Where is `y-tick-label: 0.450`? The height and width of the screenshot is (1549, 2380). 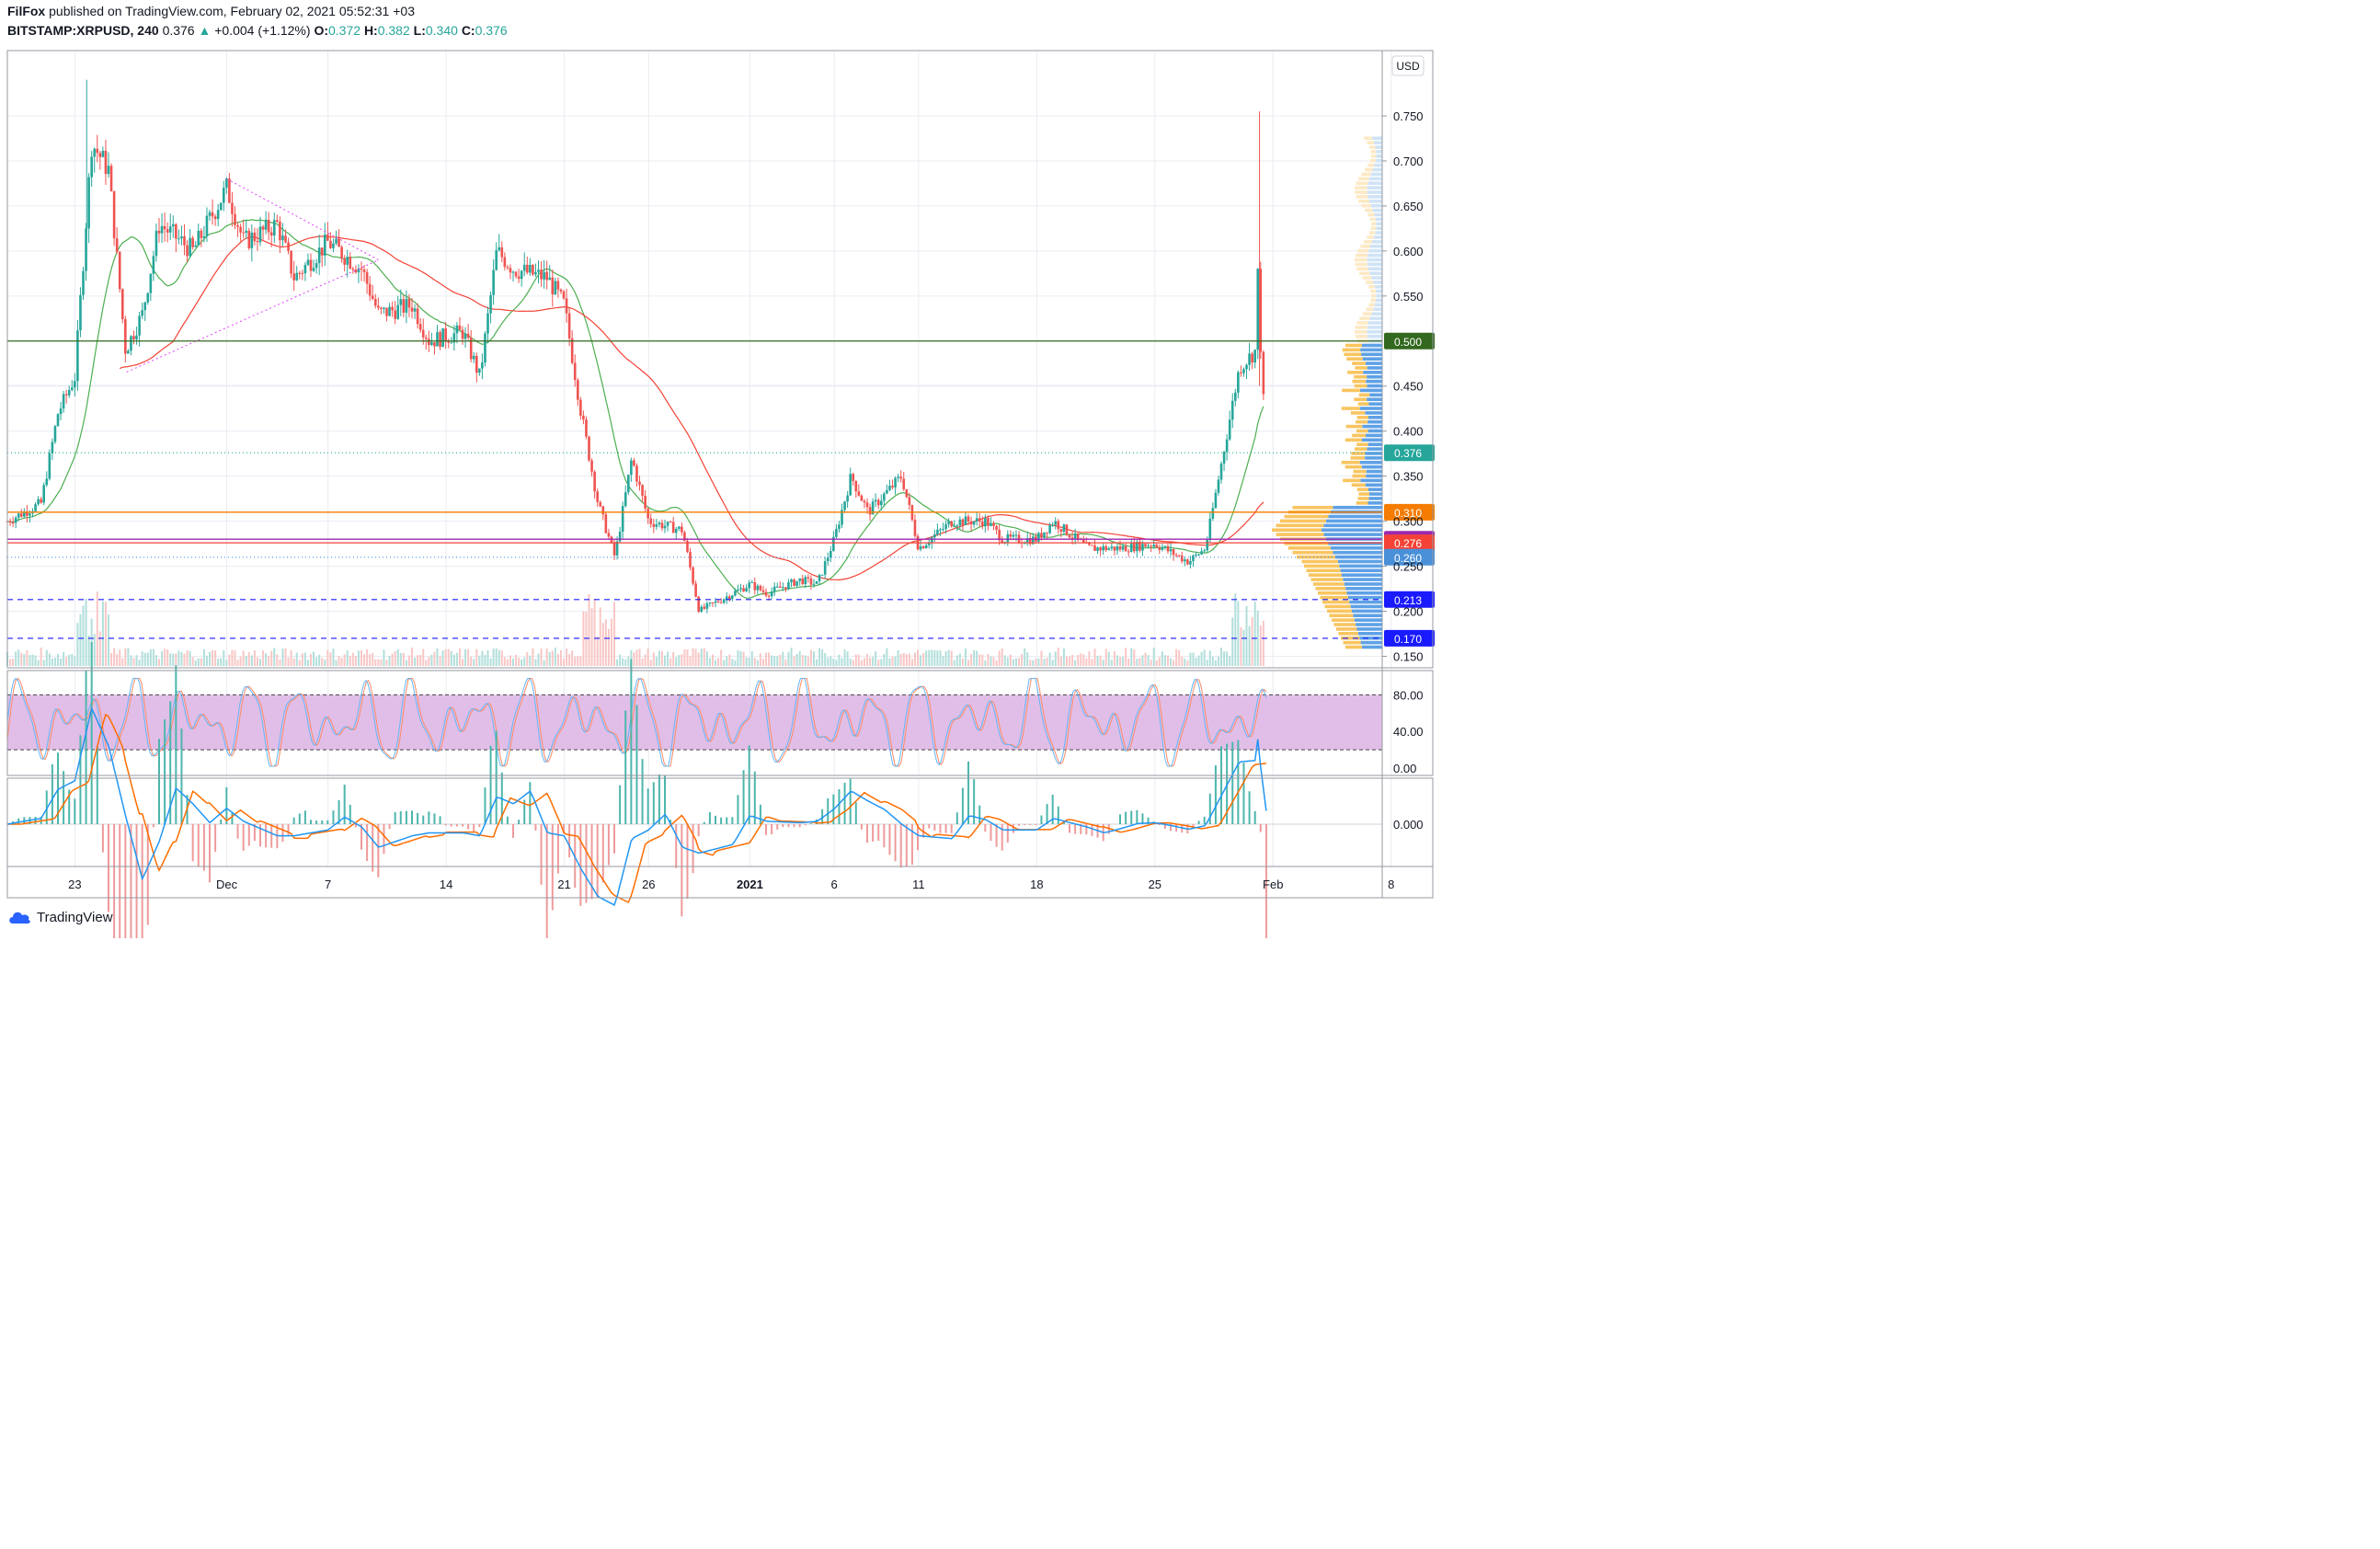
y-tick-label: 0.450 is located at coordinates (1408, 387).